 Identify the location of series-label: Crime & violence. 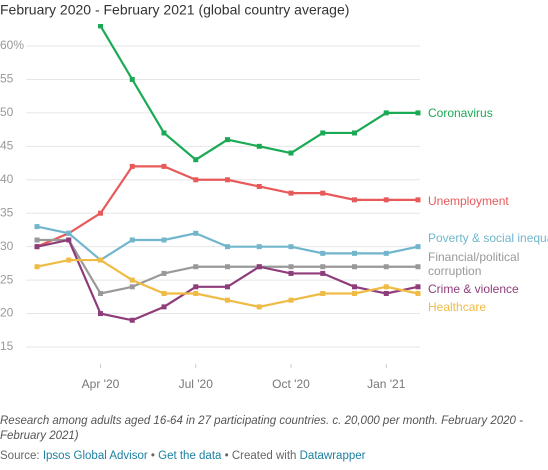
(473, 289).